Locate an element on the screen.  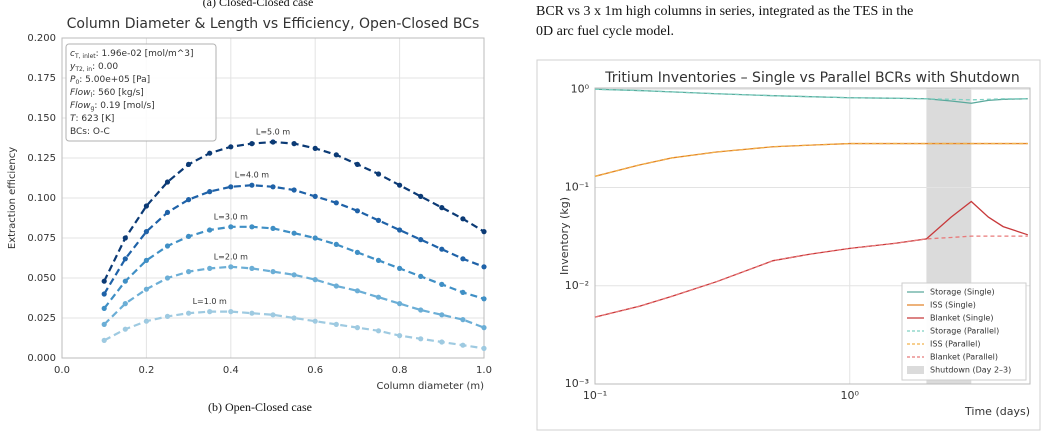
y-tick-label: 10⁻³ is located at coordinates (577, 383).